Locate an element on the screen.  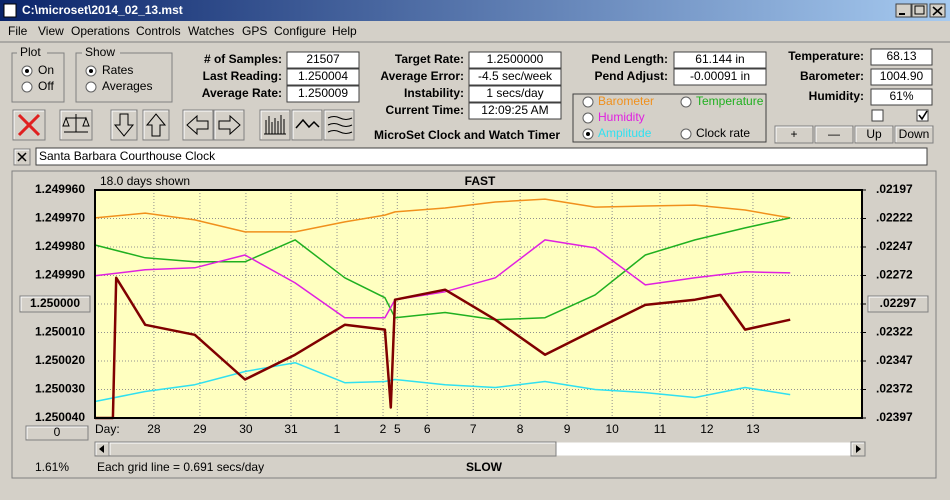
scroll-left-glyph is located at coordinates (101, 449).